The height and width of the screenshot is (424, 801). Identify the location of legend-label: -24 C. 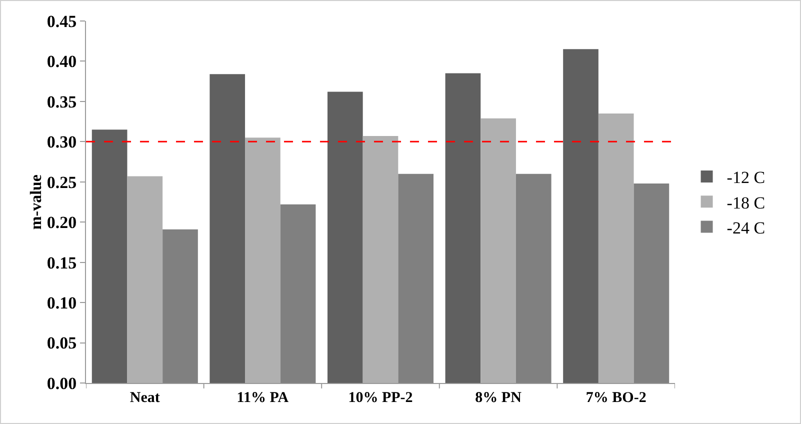
(746, 228).